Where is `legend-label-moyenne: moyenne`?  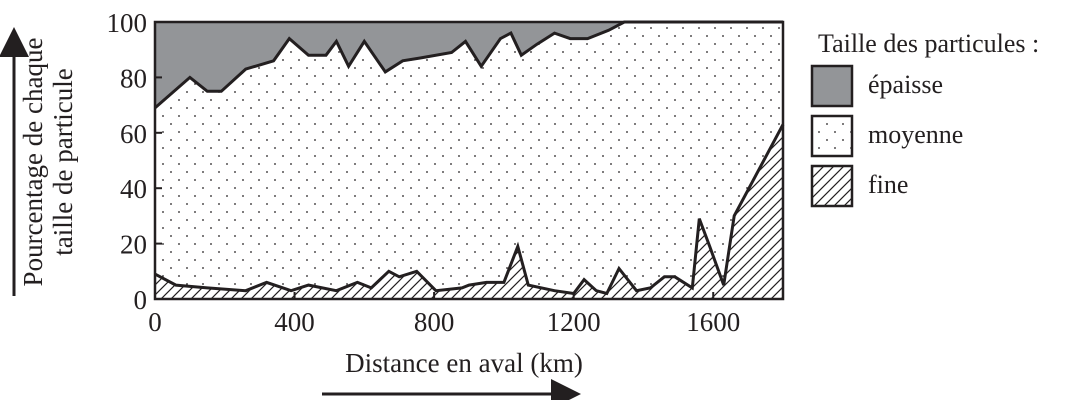
legend-label-moyenne: moyenne is located at coordinates (915, 134).